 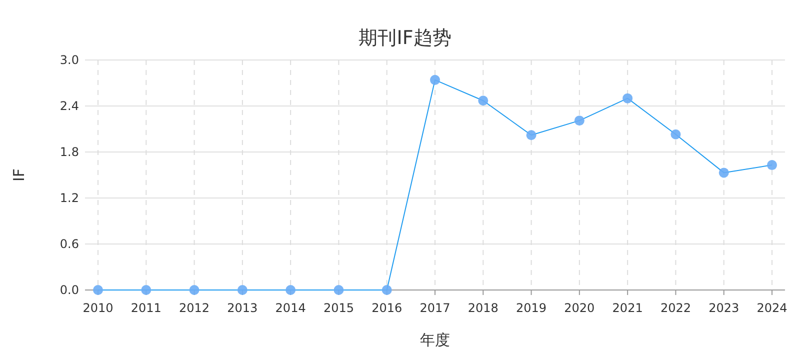 What do you see at coordinates (194, 308) in the screenshot?
I see `x-tick-label: 2012` at bounding box center [194, 308].